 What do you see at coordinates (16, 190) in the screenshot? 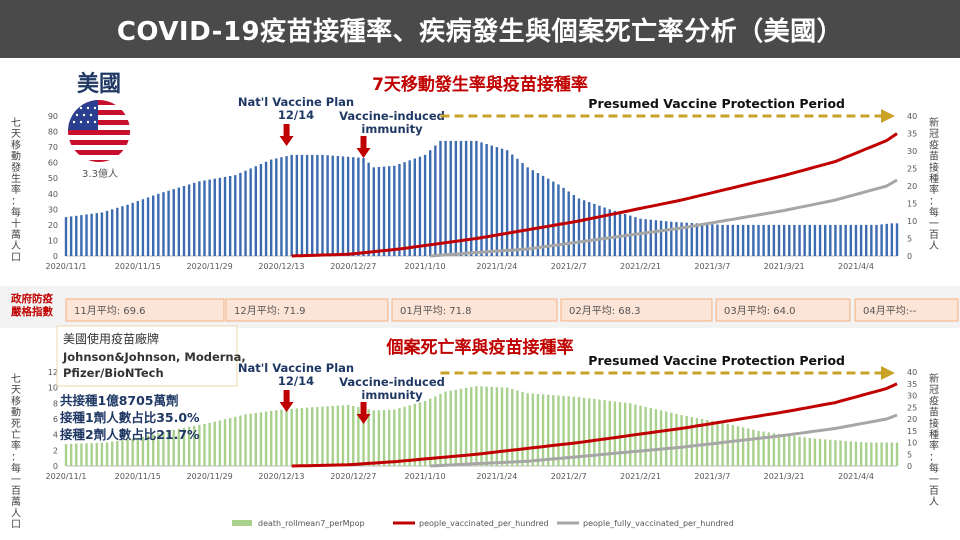
I see `y-left-axis-label: 七天移動發生率：每十萬人口` at bounding box center [16, 190].